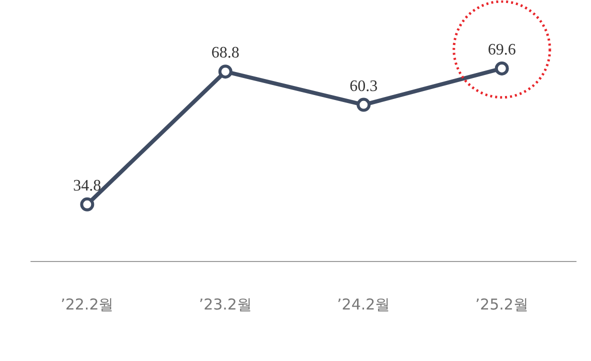 The height and width of the screenshot is (361, 591). Describe the element at coordinates (364, 86) in the screenshot. I see `data-label: 60.3` at that location.